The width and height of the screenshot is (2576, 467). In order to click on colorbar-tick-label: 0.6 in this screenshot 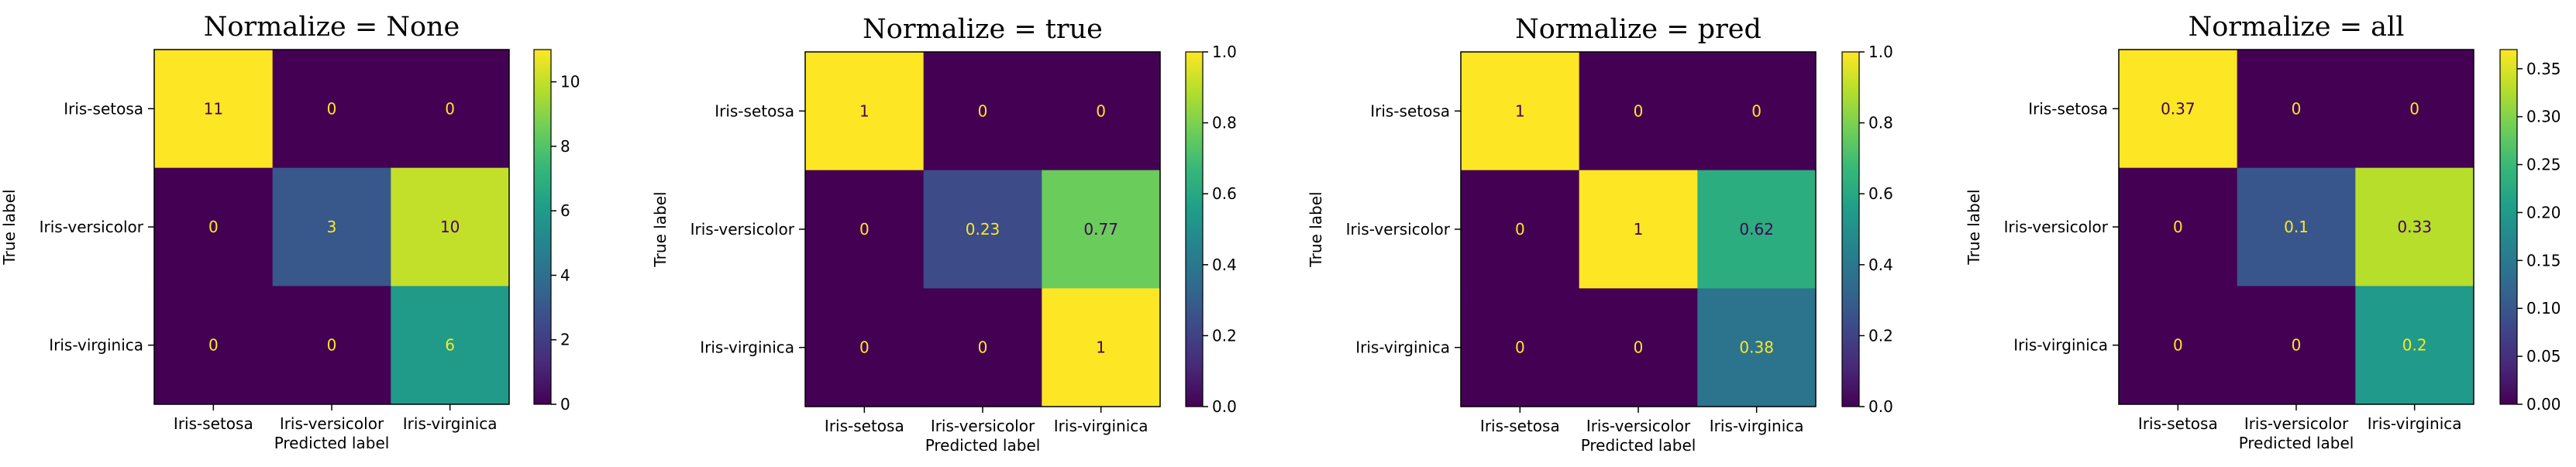, I will do `click(1880, 193)`.